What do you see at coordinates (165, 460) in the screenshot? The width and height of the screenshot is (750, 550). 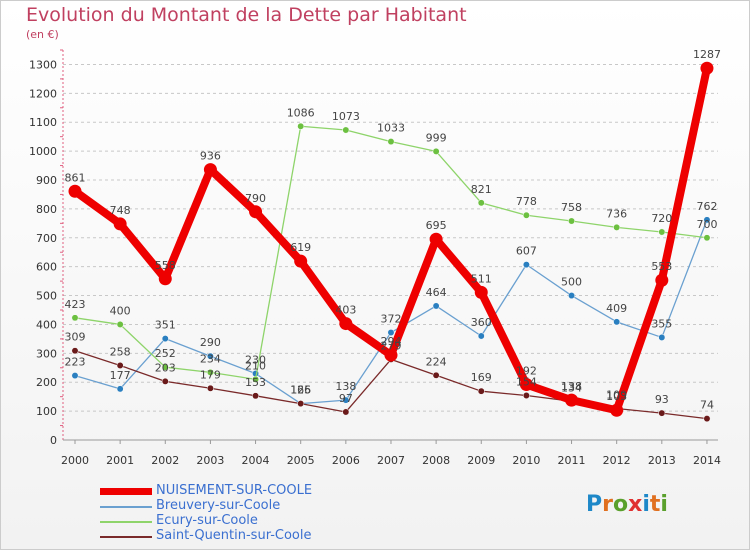 I see `x-tick-label: 2002` at bounding box center [165, 460].